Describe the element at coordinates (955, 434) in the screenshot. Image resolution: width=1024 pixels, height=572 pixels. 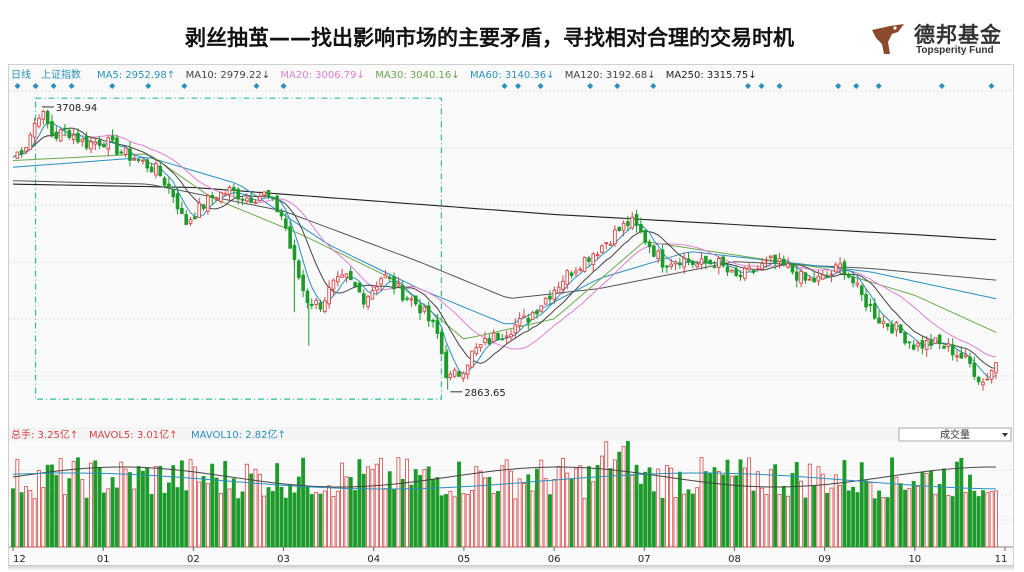
I see `indicator-select: 成交量` at that location.